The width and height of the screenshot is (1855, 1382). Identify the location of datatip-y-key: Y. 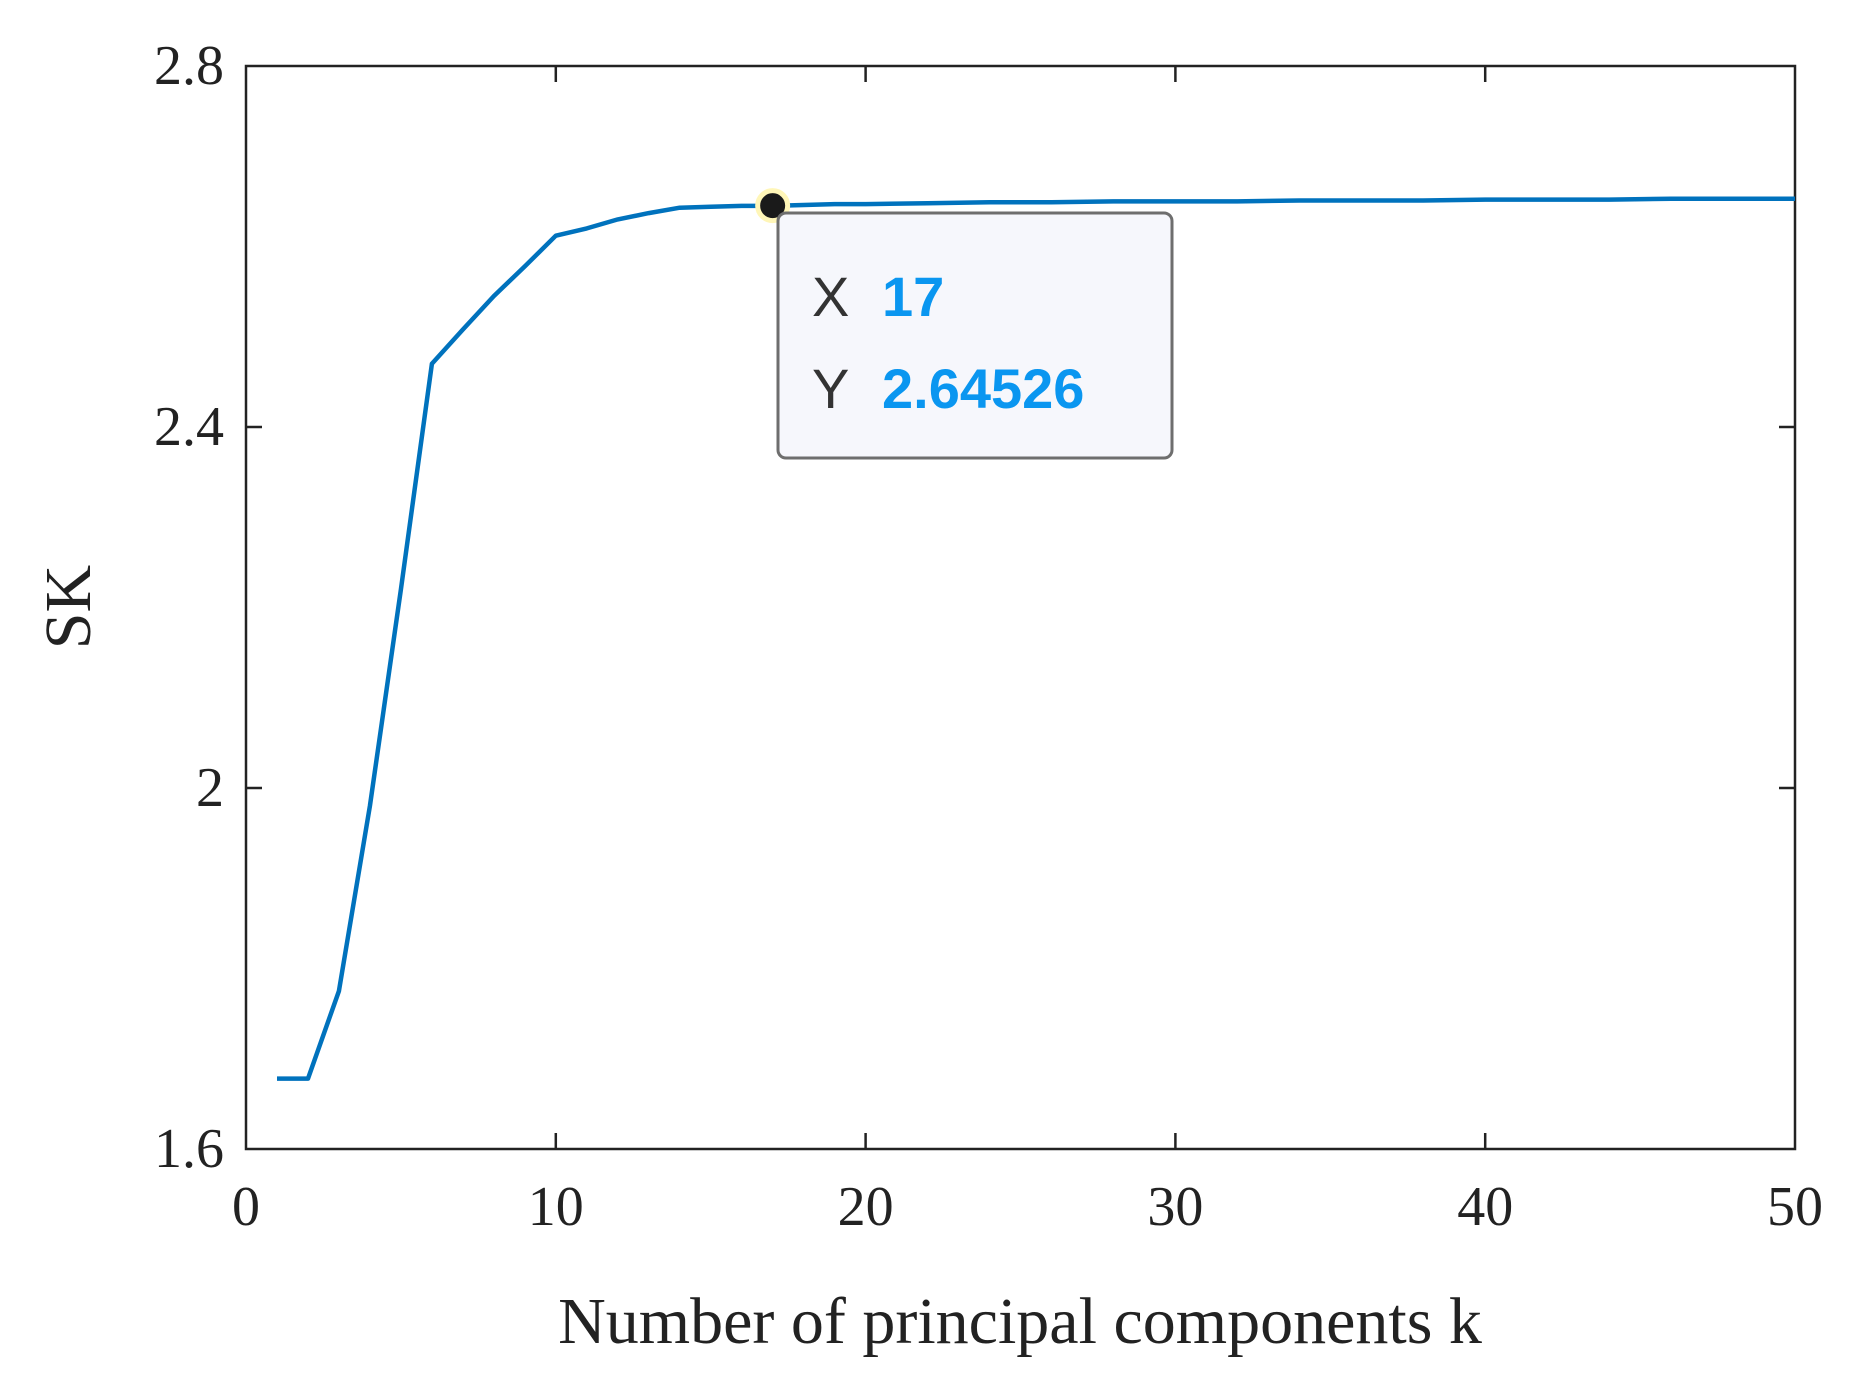
(830, 388).